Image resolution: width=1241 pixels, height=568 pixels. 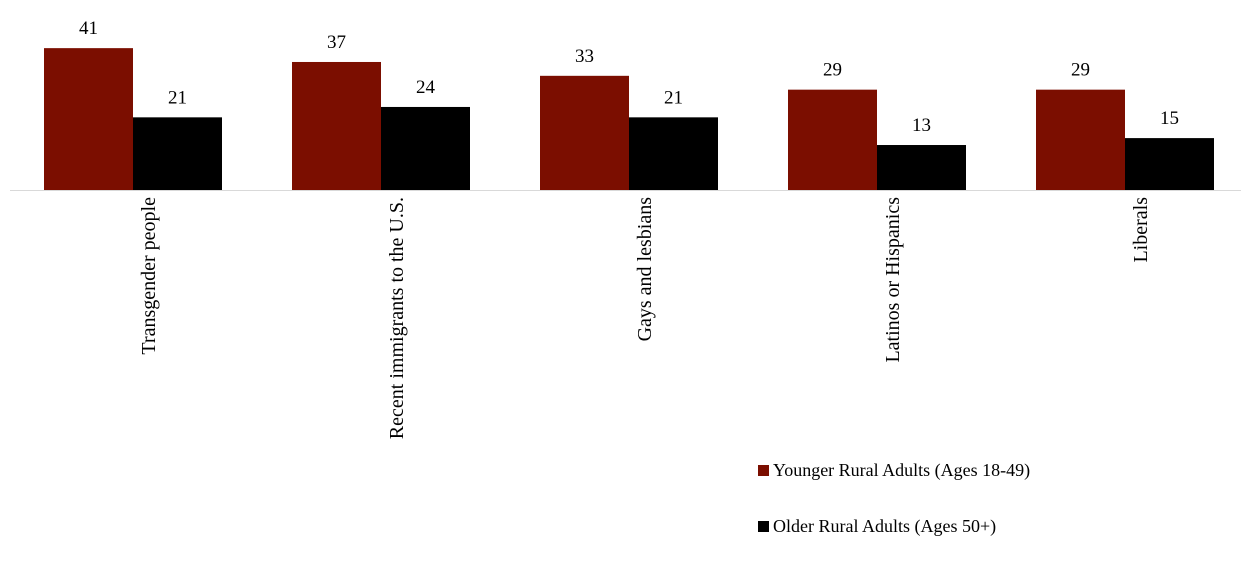 I want to click on data-label-older-4: 15, so click(x=1169, y=118).